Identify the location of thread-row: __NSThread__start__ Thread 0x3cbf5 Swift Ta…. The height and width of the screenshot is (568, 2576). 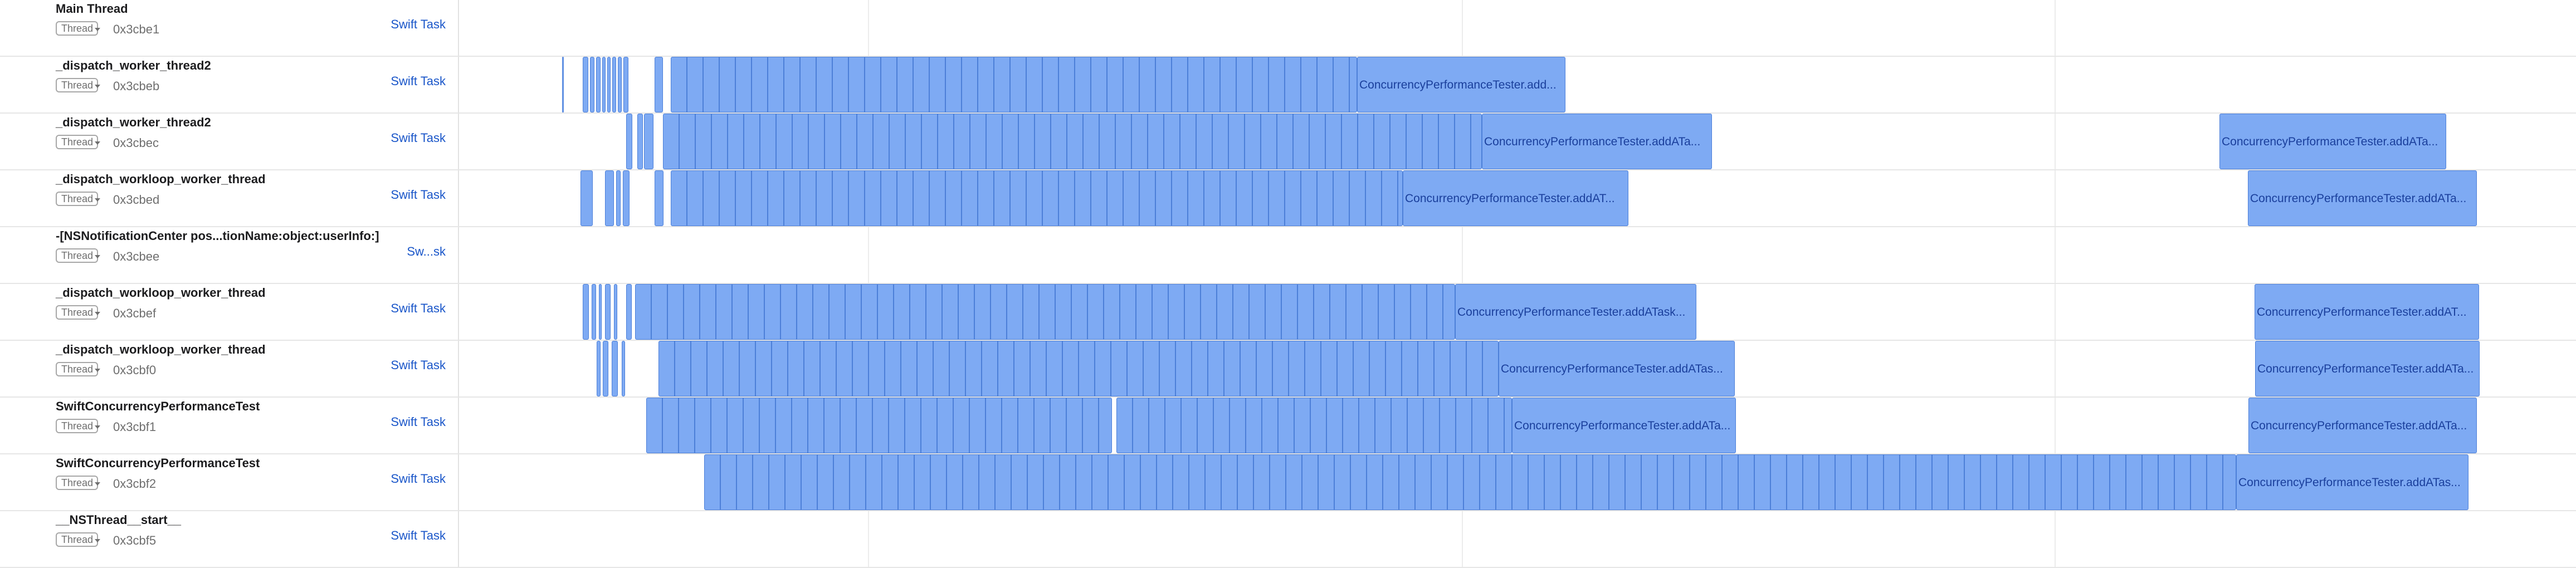
(1288, 539).